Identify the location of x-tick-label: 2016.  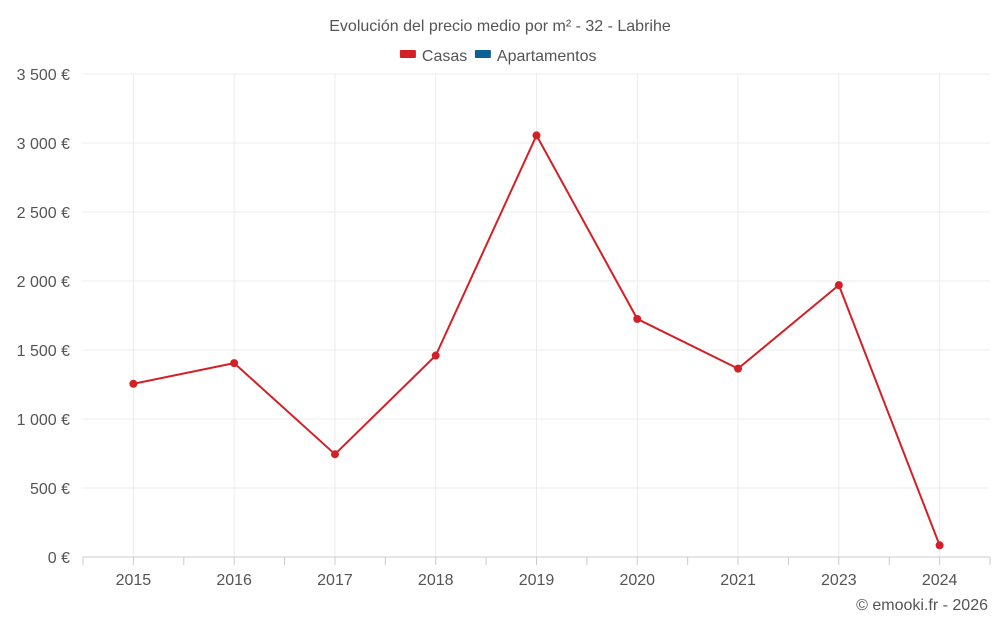
(234, 580).